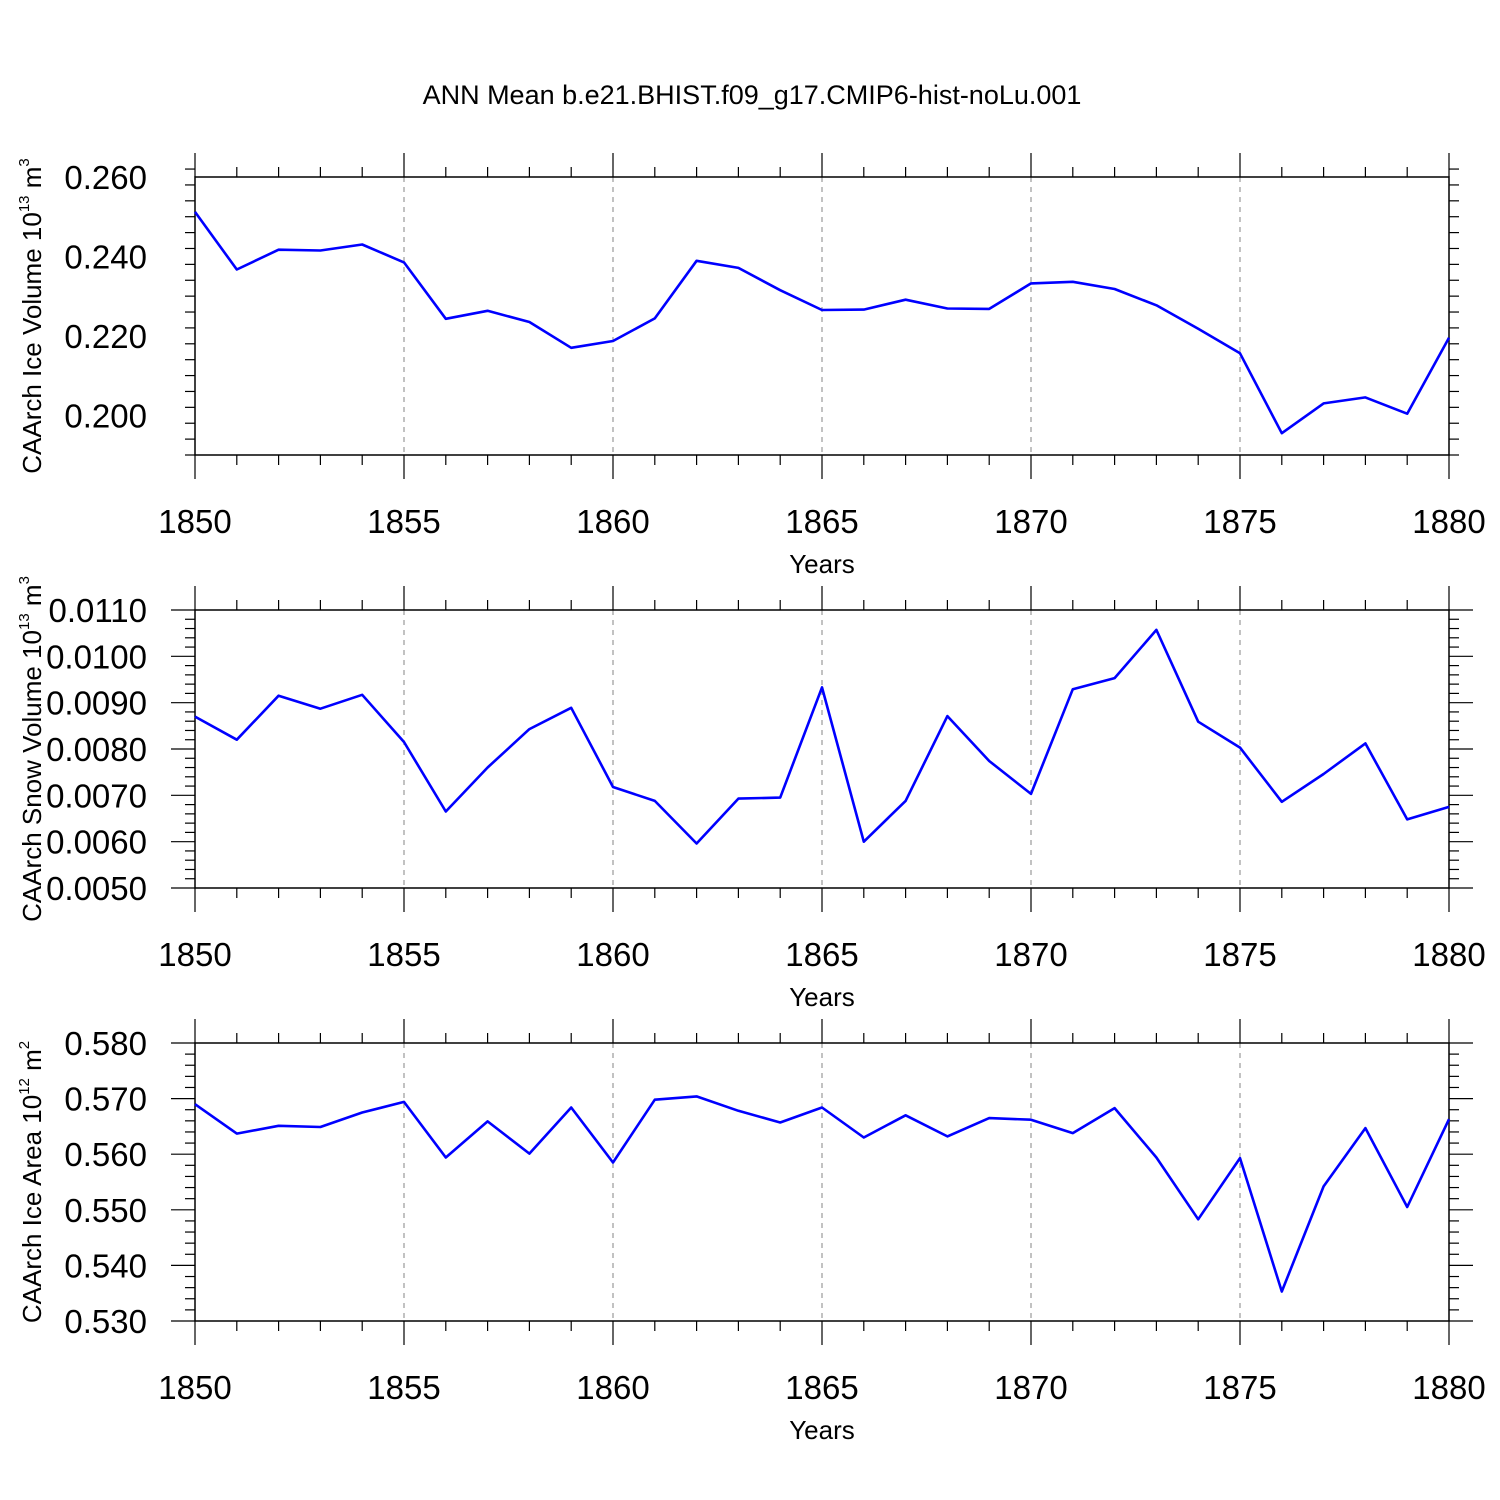 Image resolution: width=1500 pixels, height=1500 pixels. I want to click on y-tick-label: 0.220, so click(105, 336).